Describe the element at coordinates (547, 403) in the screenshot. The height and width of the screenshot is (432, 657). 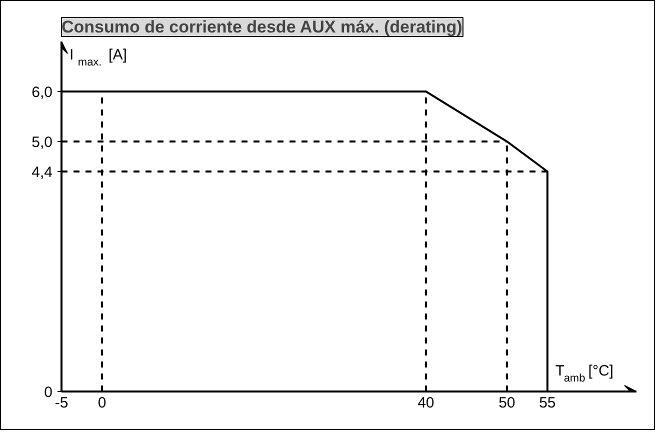
I see `x-tick-label: 55` at that location.